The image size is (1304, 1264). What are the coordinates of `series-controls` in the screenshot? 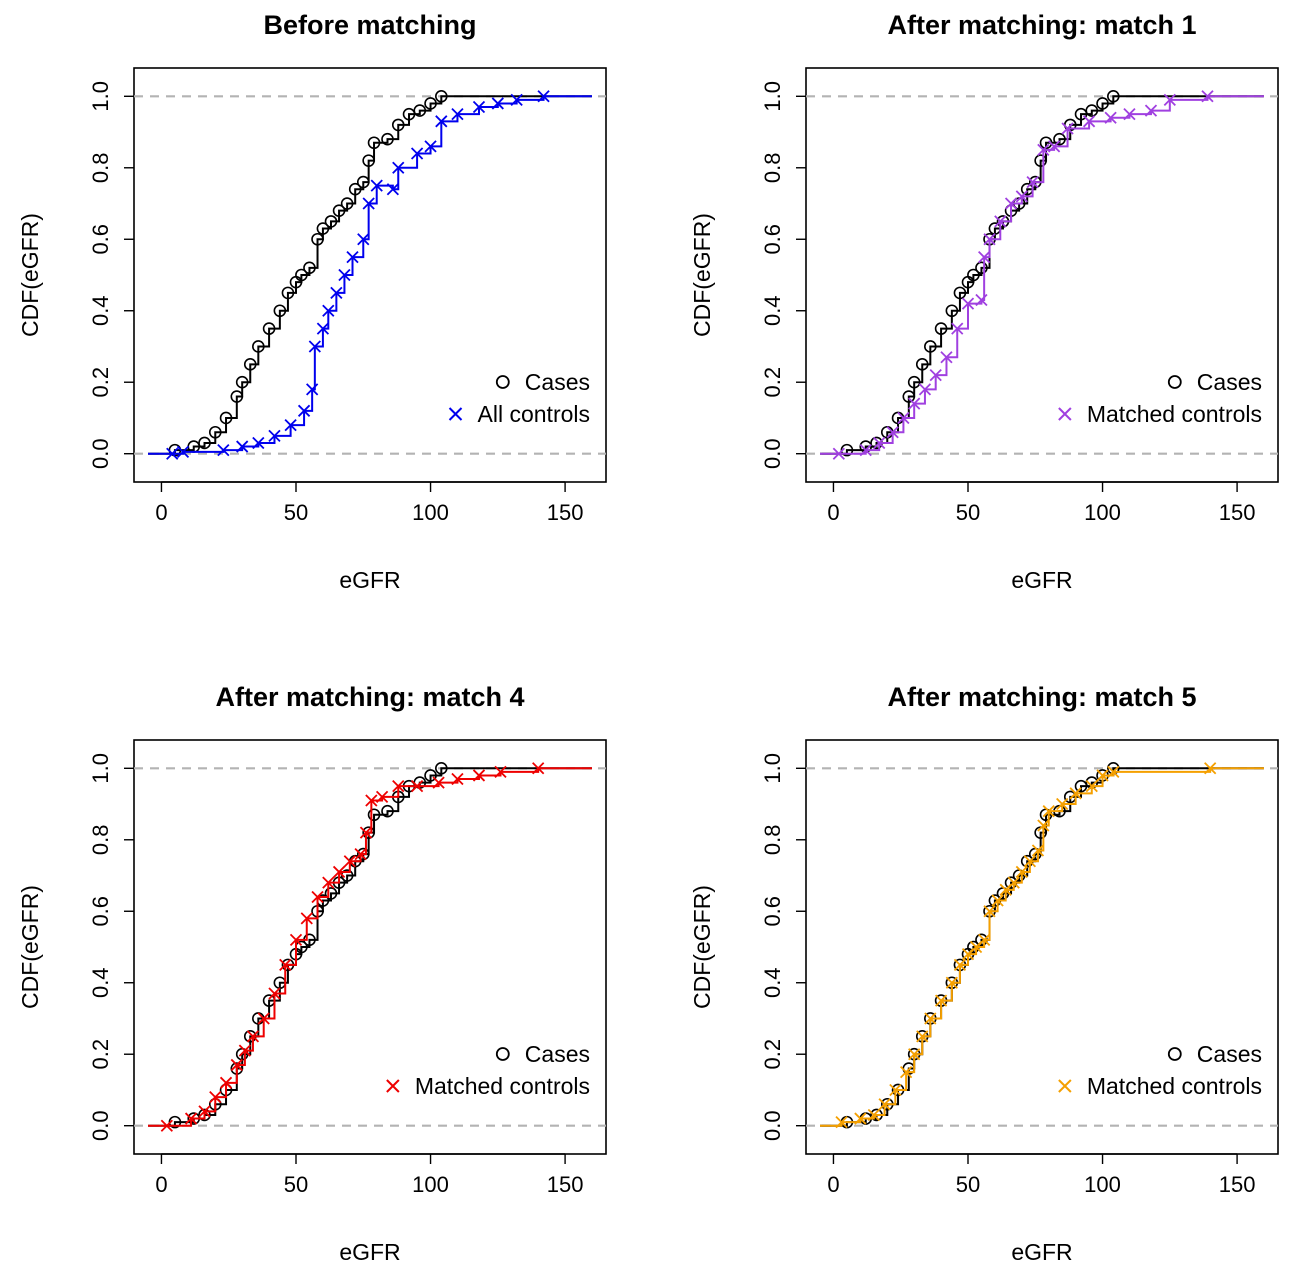 It's located at (370, 275).